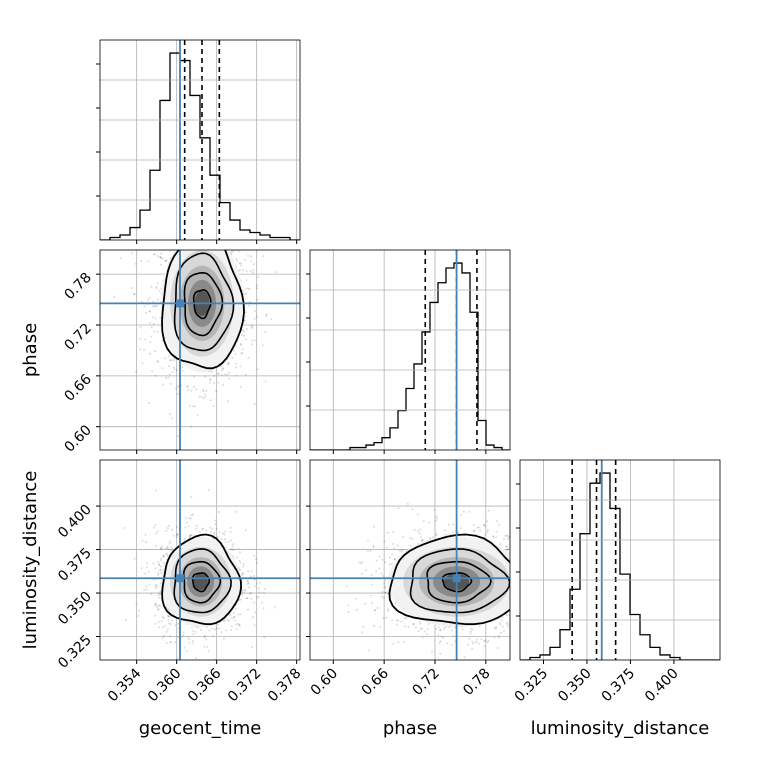 This screenshot has height=760, width=760. Describe the element at coordinates (200, 327) in the screenshot. I see `panel-content` at that location.